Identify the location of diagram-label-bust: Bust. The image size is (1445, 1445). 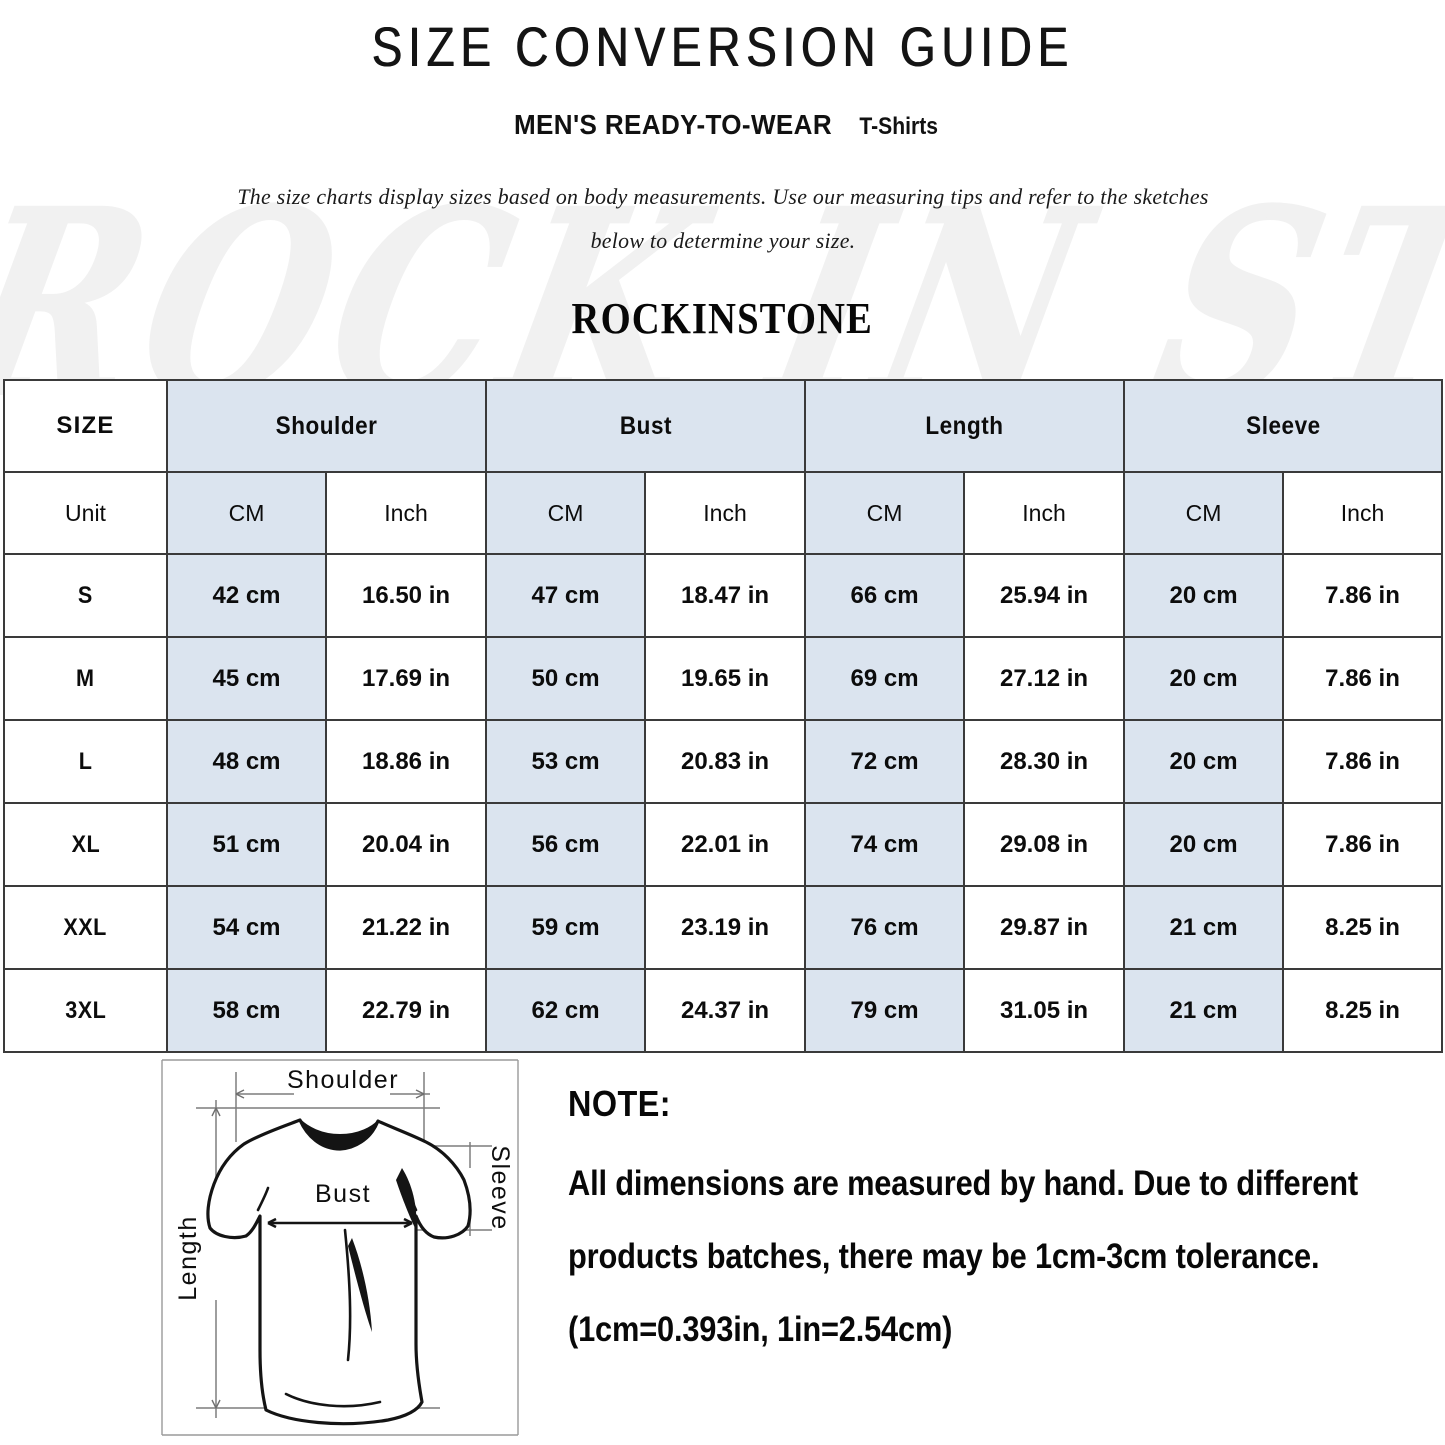
(343, 1194).